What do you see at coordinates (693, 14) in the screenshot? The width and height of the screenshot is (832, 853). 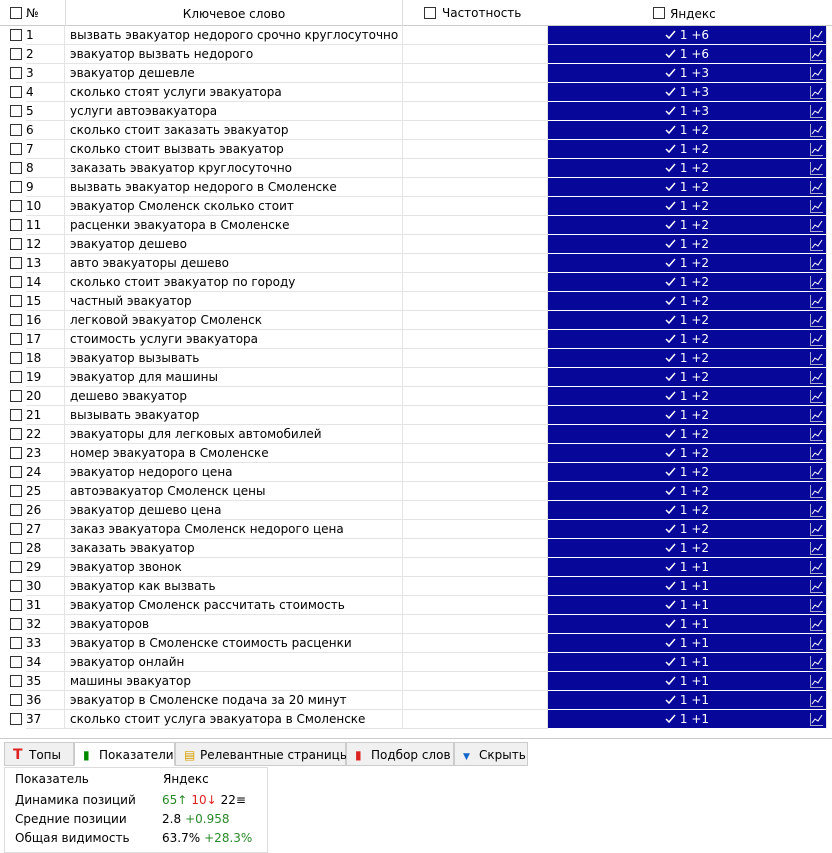 I see `header-yandex: Яндекс` at bounding box center [693, 14].